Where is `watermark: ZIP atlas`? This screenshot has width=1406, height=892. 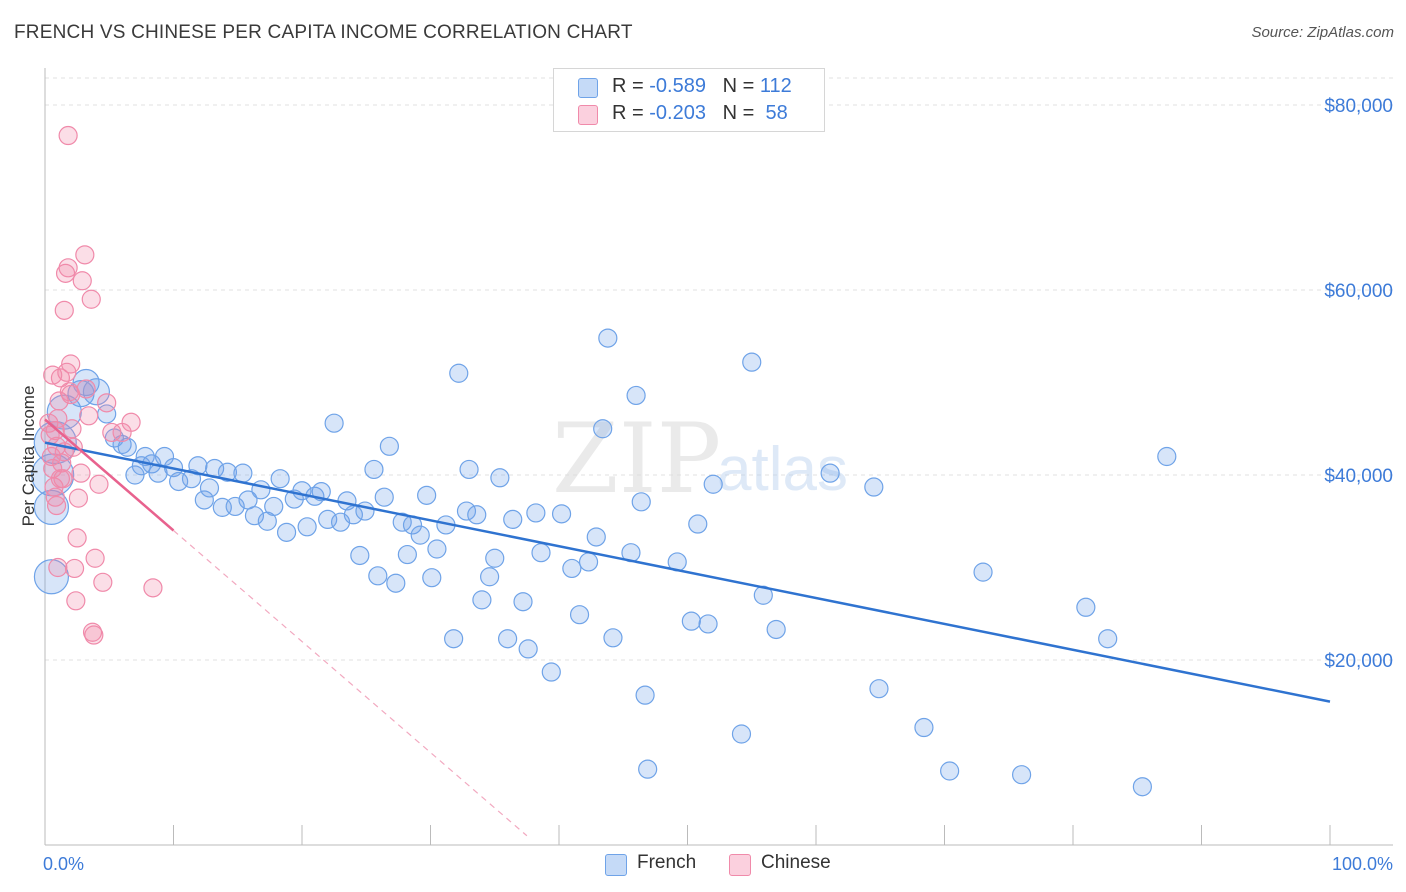 watermark: ZIP atlas is located at coordinates (700, 459).